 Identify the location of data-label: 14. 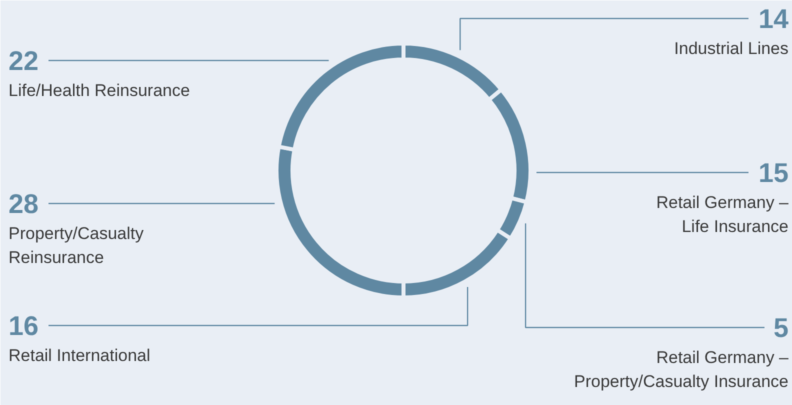
(773, 19).